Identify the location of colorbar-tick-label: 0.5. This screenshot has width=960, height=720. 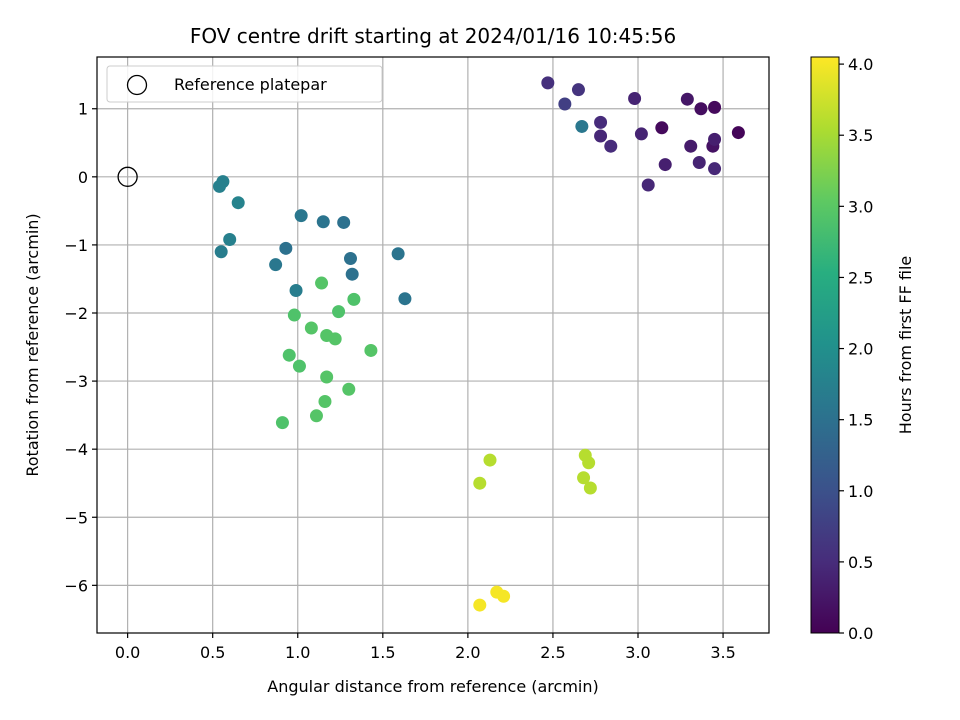
(860, 562).